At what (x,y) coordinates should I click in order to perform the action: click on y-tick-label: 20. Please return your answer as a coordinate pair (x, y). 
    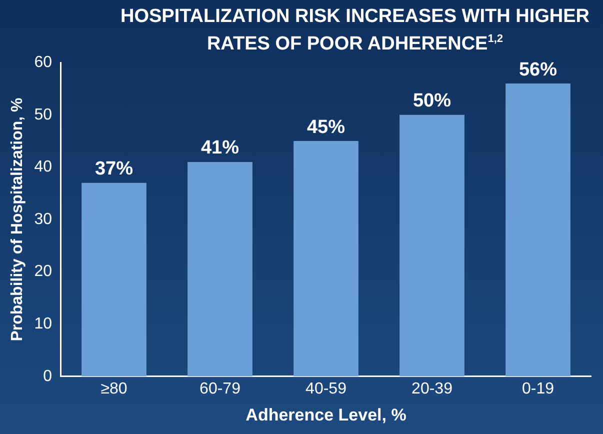
    Looking at the image, I should click on (43, 271).